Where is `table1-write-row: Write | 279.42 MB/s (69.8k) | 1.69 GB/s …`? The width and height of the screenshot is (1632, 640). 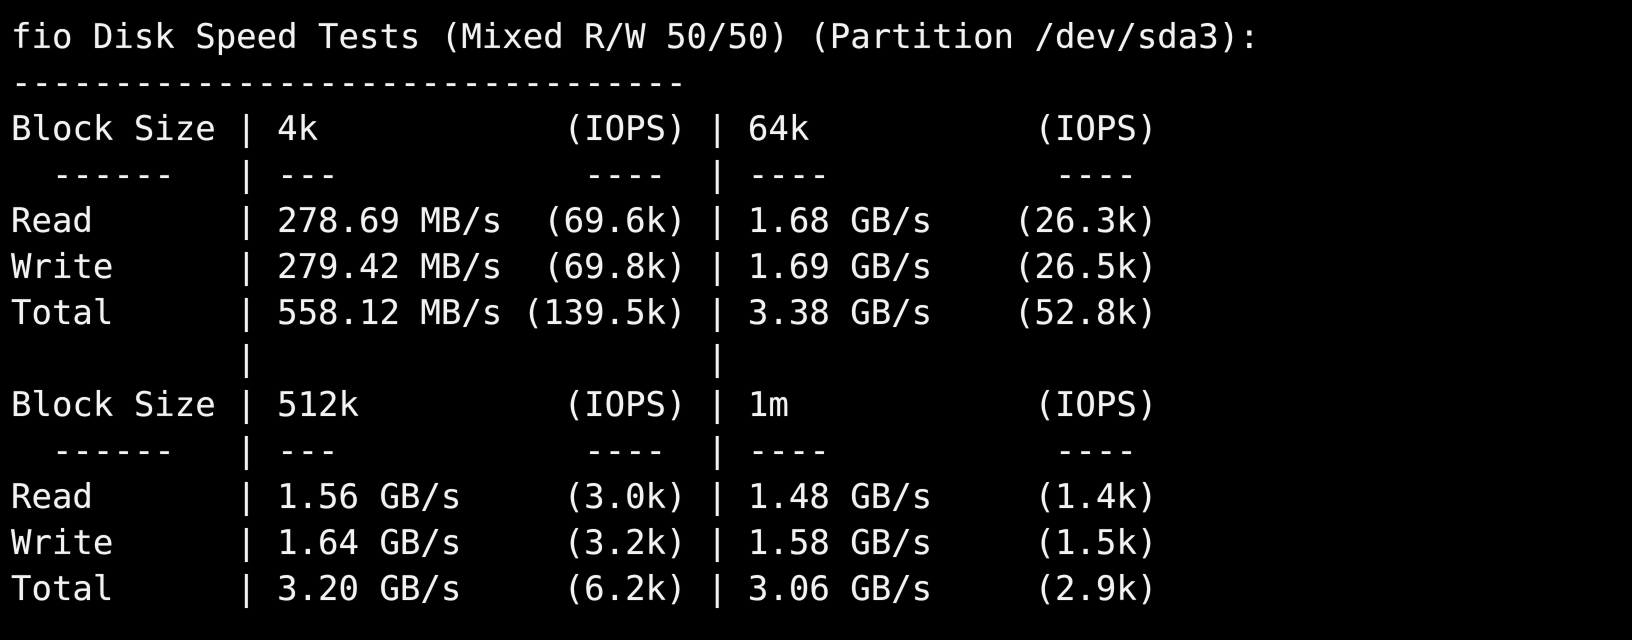 table1-write-row: Write | 279.42 MB/s (69.8k) | 1.69 GB/s … is located at coordinates (584, 267).